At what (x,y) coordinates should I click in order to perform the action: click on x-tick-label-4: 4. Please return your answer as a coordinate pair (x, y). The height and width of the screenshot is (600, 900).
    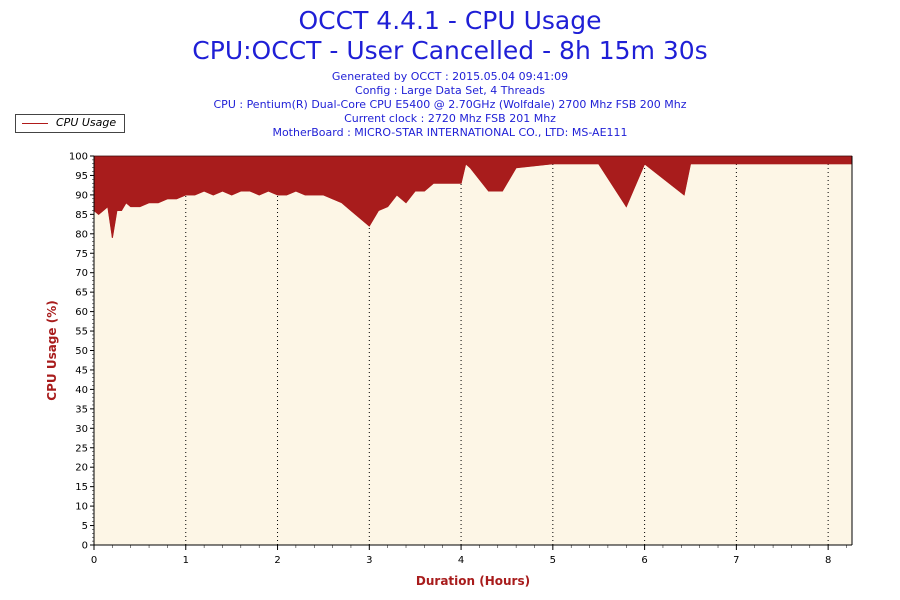
    Looking at the image, I should click on (461, 560).